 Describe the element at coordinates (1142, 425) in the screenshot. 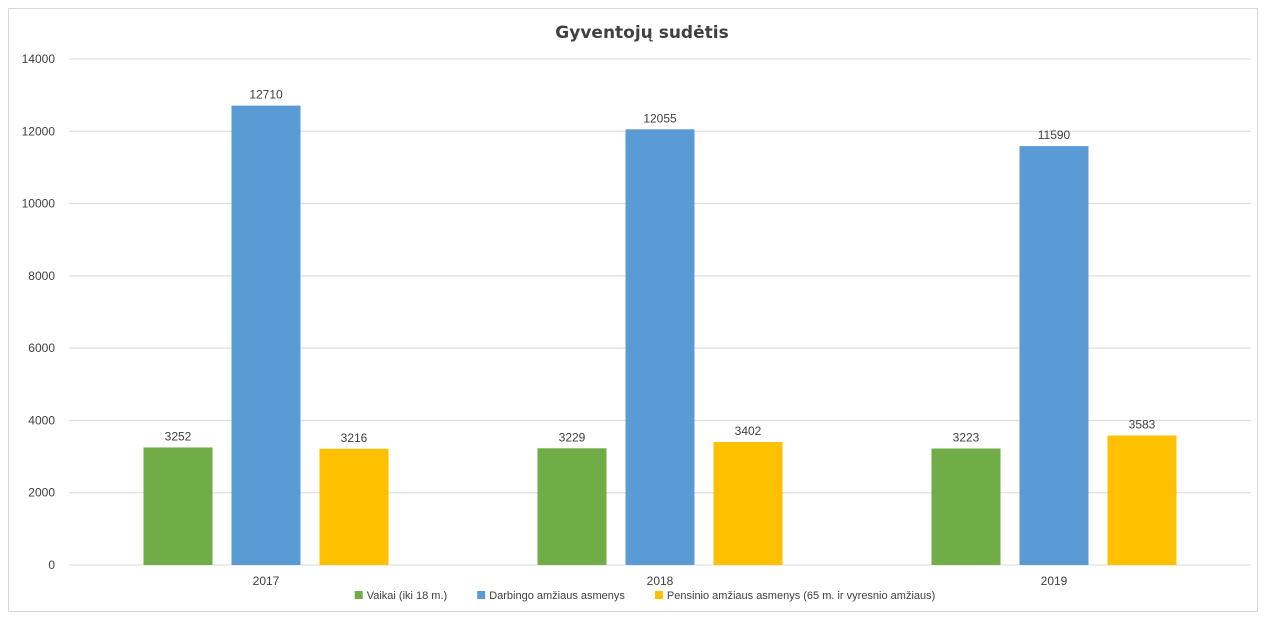

I see `data-label: 3583` at that location.